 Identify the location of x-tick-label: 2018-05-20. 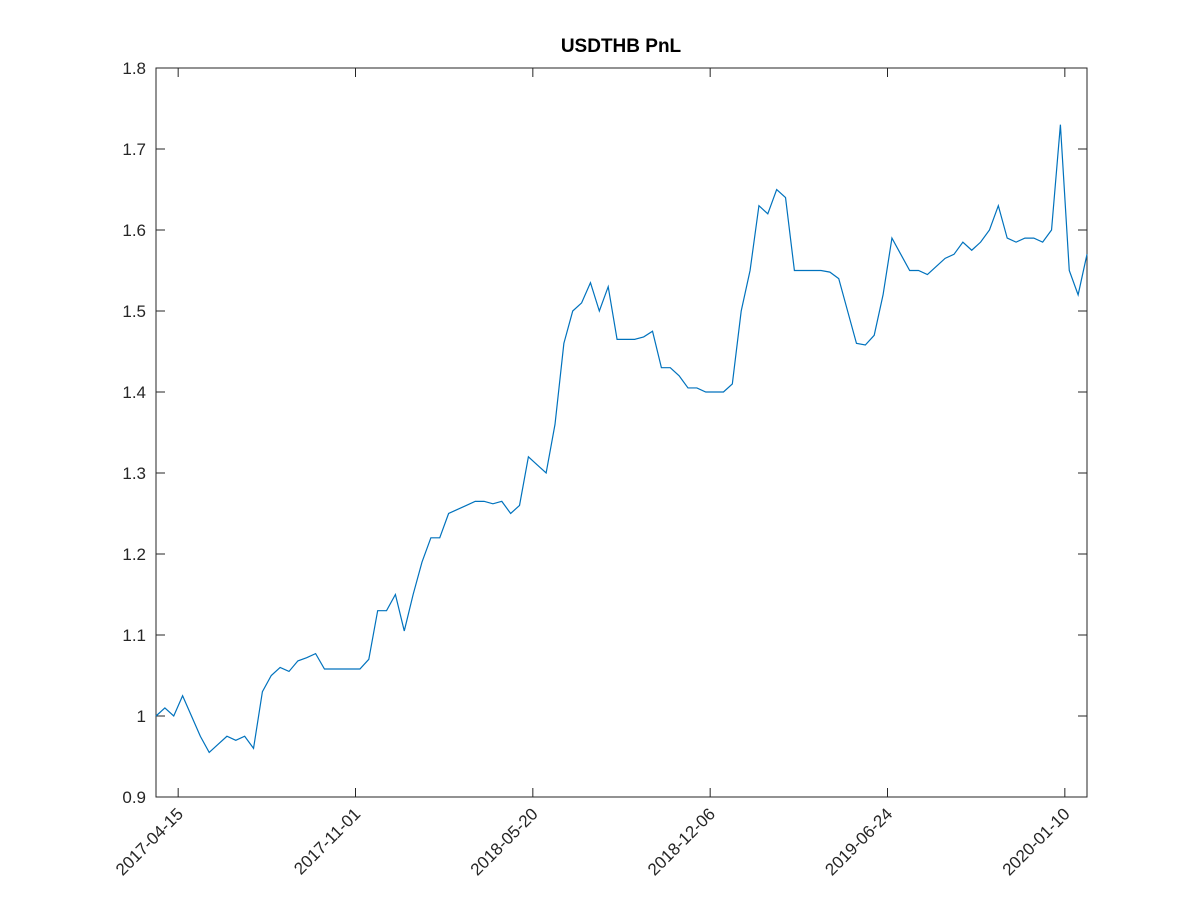
(504, 841).